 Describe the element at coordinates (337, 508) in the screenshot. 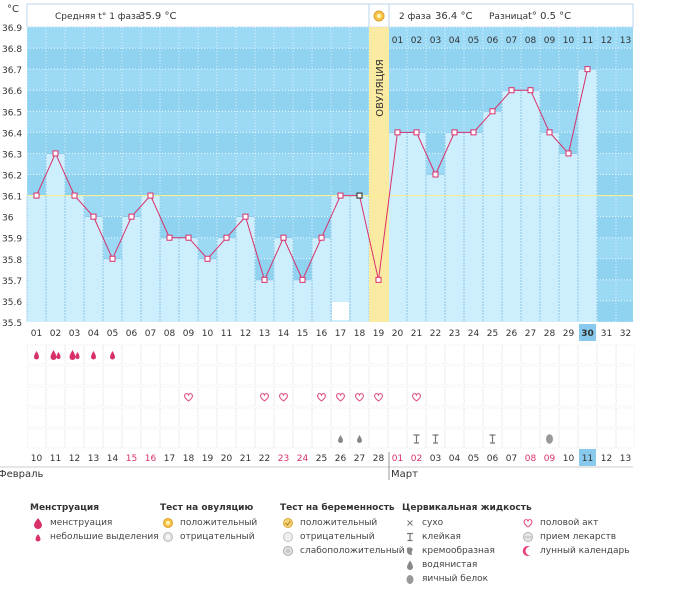

I see `legend-pregnancy-title: Тест на беременность` at that location.